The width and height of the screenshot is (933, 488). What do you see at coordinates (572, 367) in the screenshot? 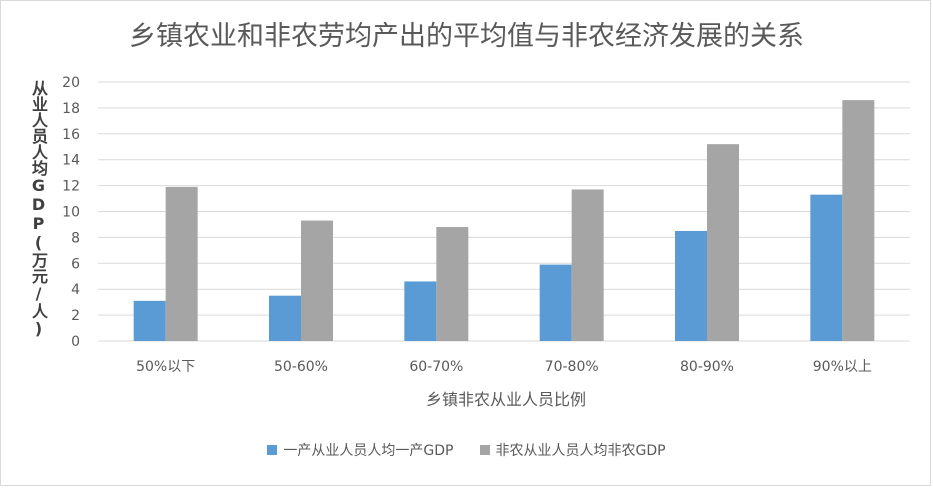
I see `x-tick-label: 70-80%` at bounding box center [572, 367].